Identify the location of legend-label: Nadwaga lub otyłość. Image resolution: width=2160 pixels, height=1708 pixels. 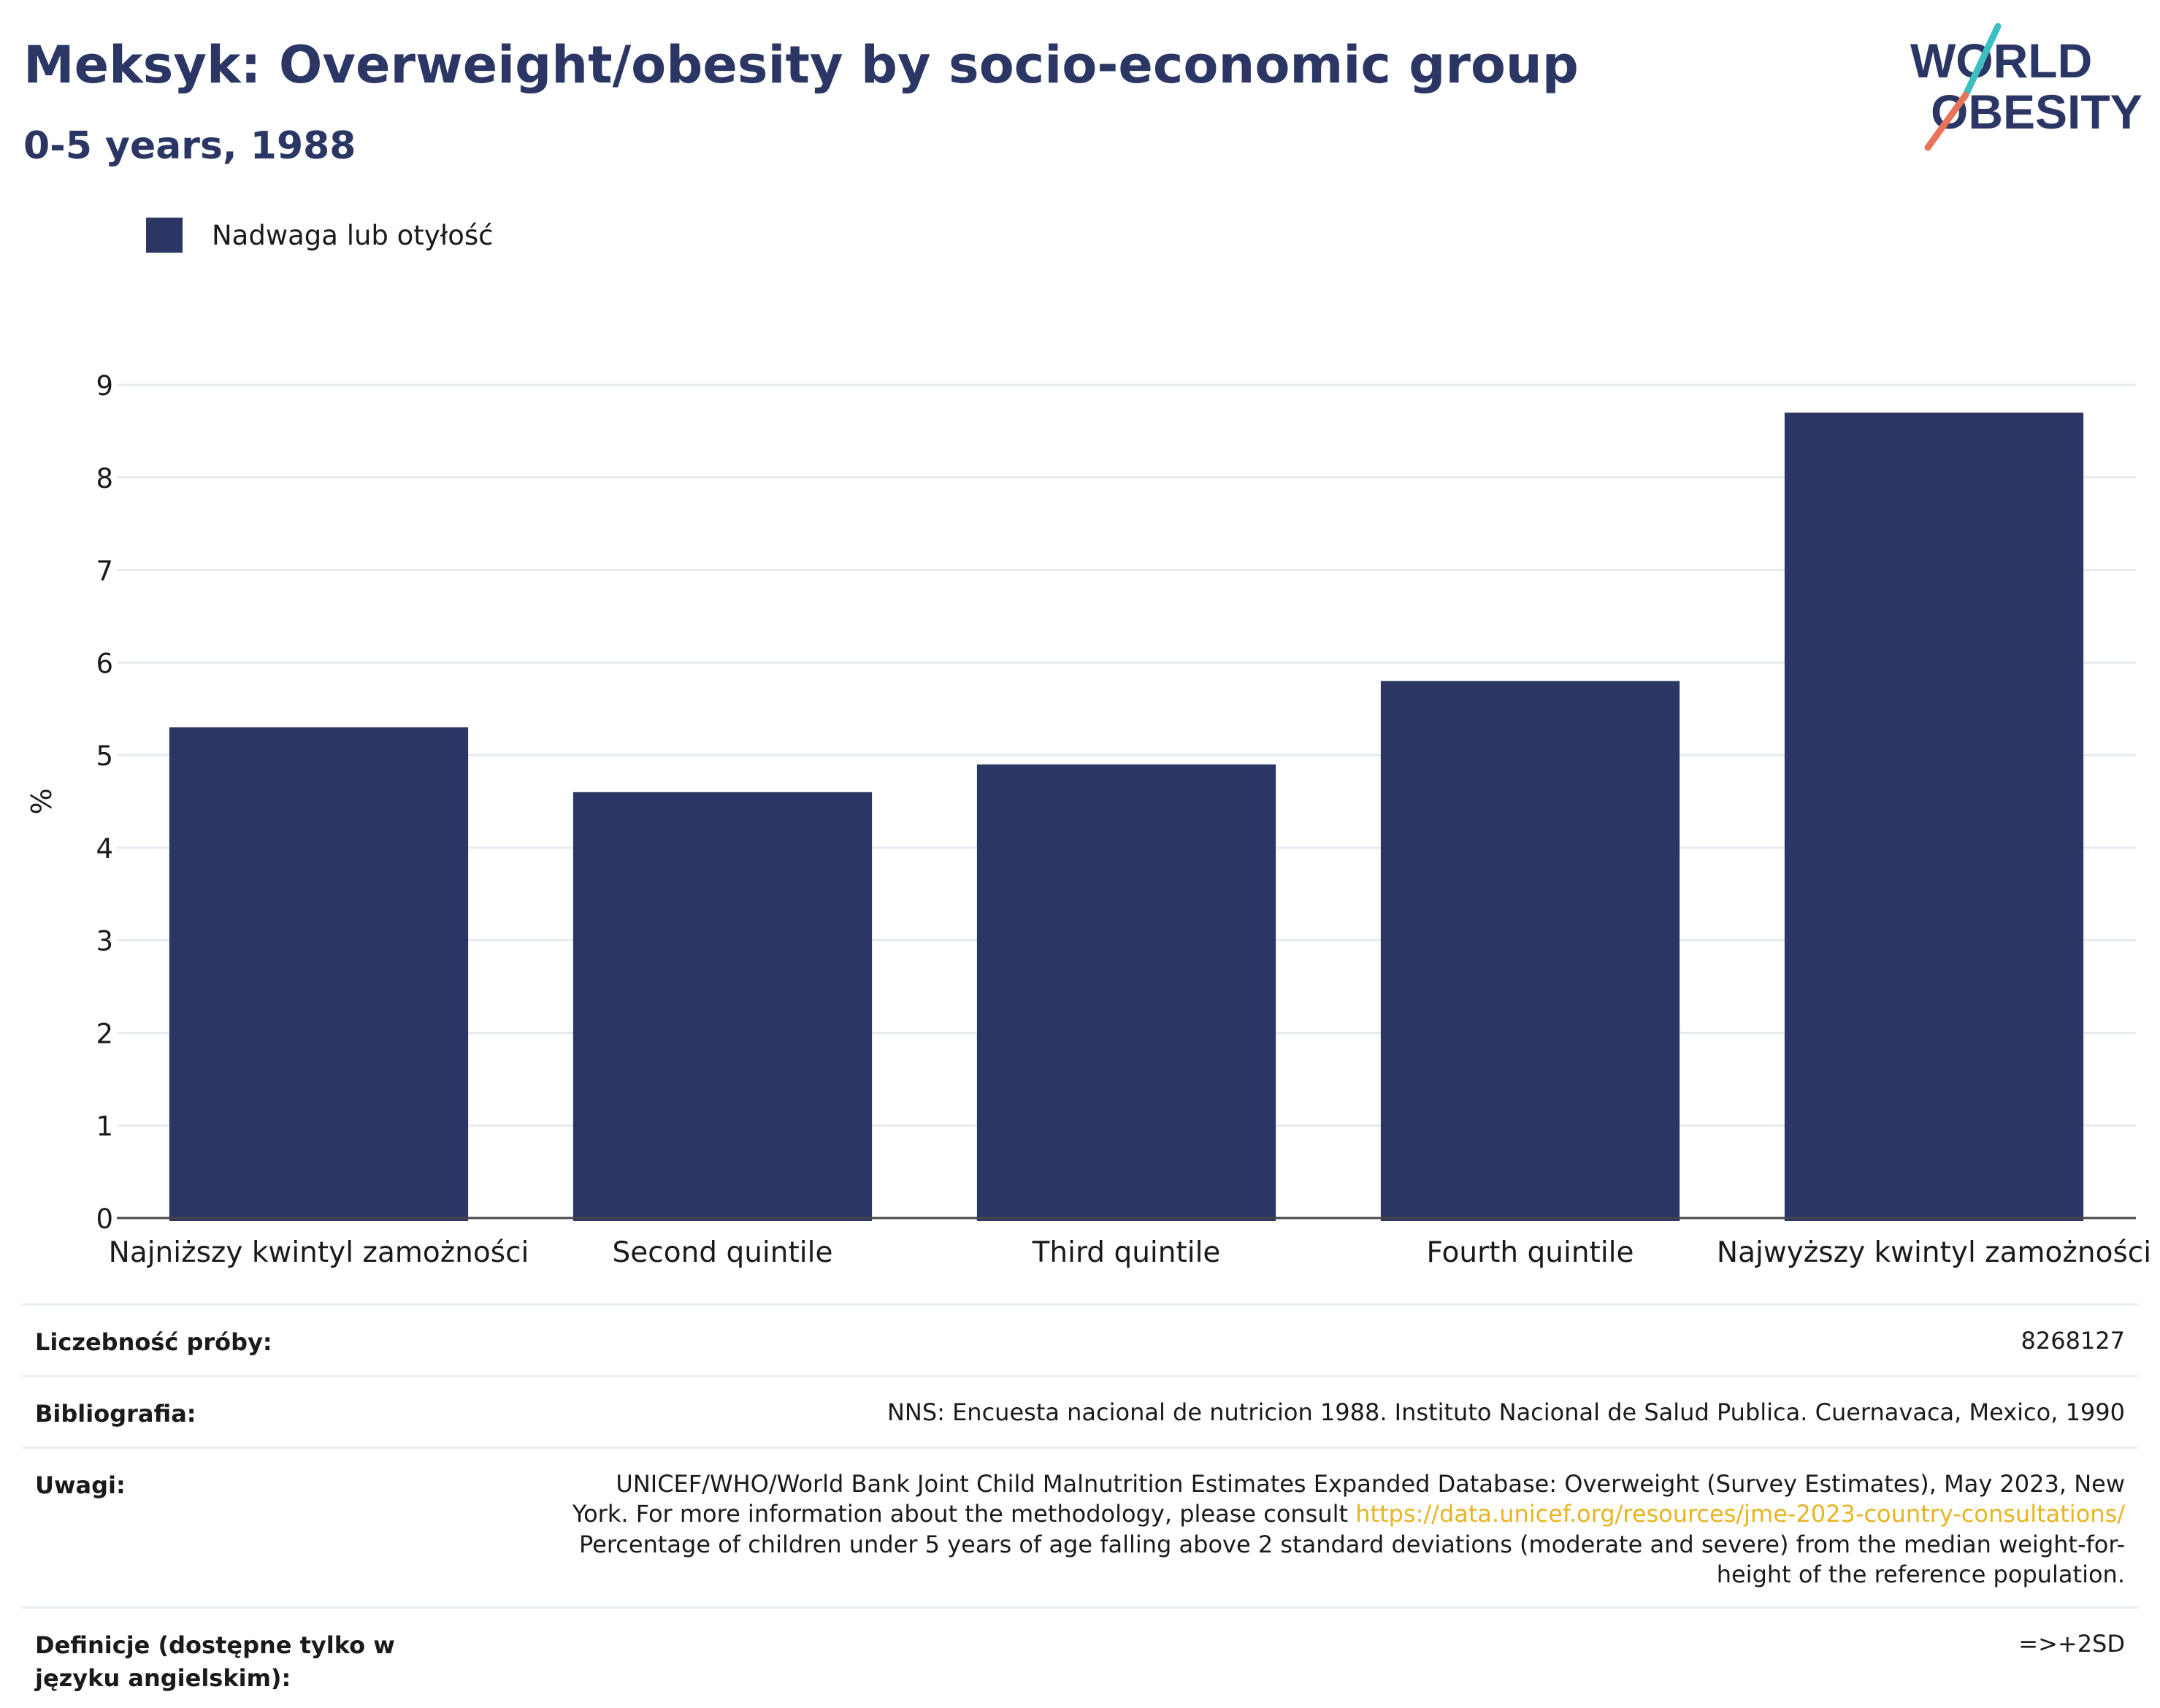
(353, 235).